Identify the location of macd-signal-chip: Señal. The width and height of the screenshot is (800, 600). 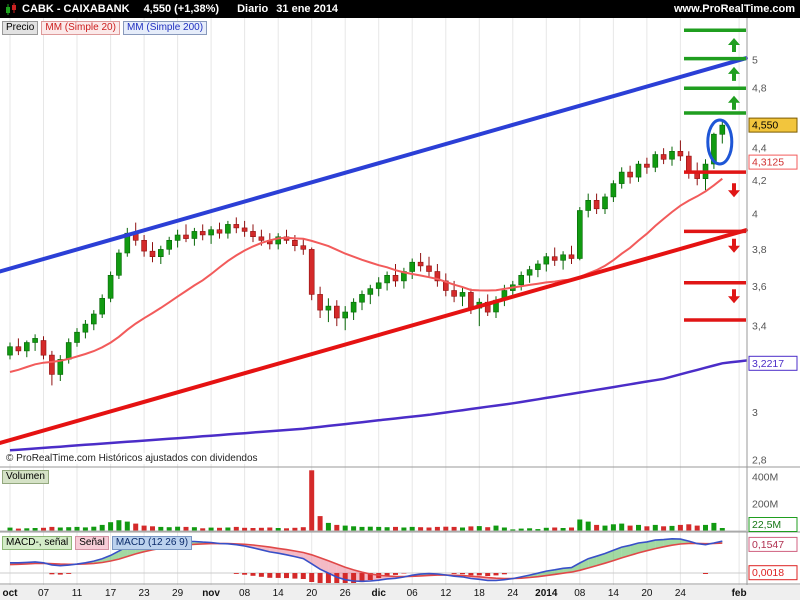
(92, 543).